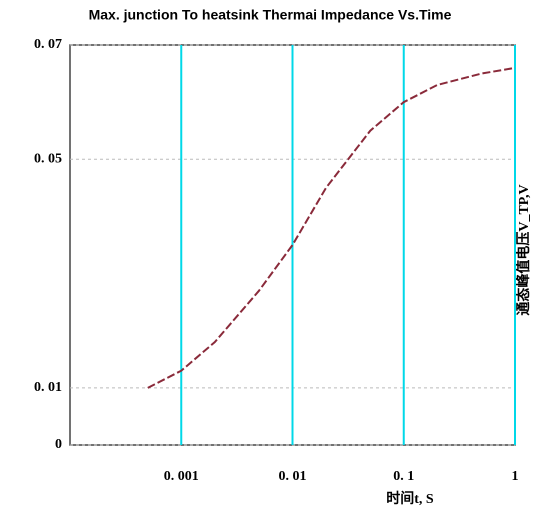  Describe the element at coordinates (48, 159) in the screenshot. I see `y-tick-label: 0. 05` at that location.